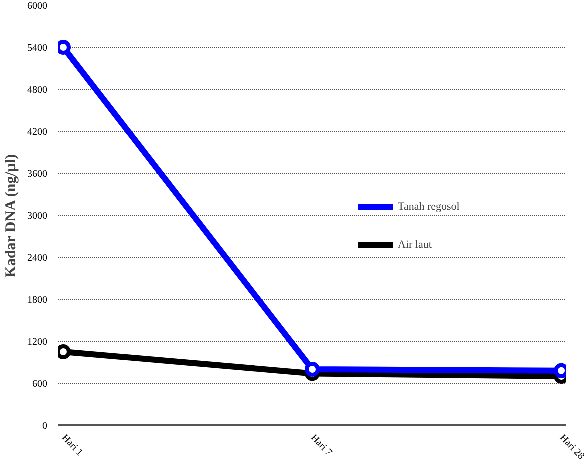  What do you see at coordinates (38, 90) in the screenshot?
I see `y-tick-label: 4800` at bounding box center [38, 90].